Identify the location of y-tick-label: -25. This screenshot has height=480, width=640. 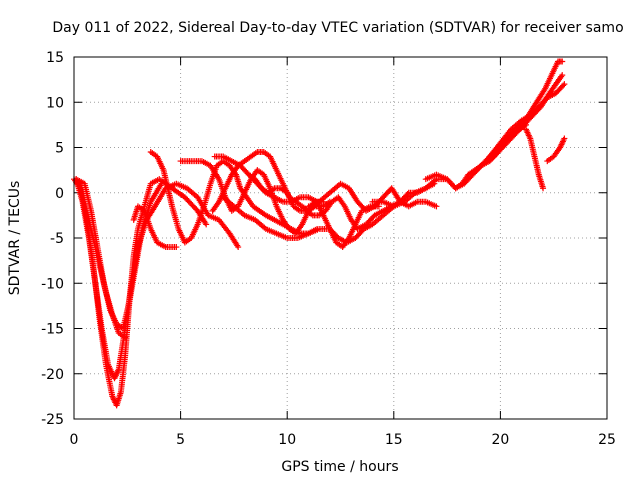
(52, 420).